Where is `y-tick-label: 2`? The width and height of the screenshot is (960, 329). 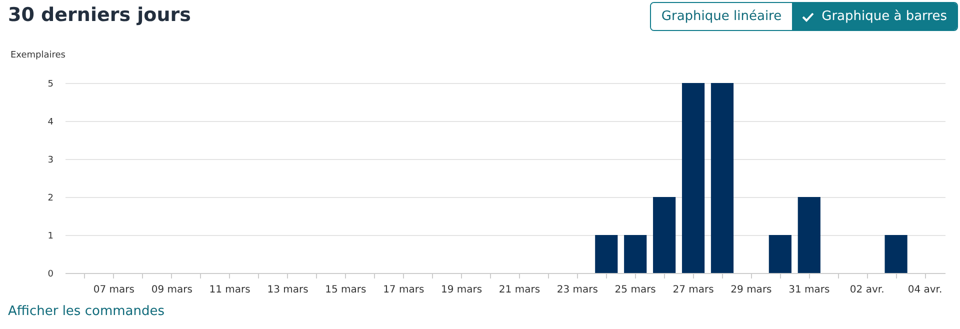 y-tick-label: 2 is located at coordinates (51, 199).